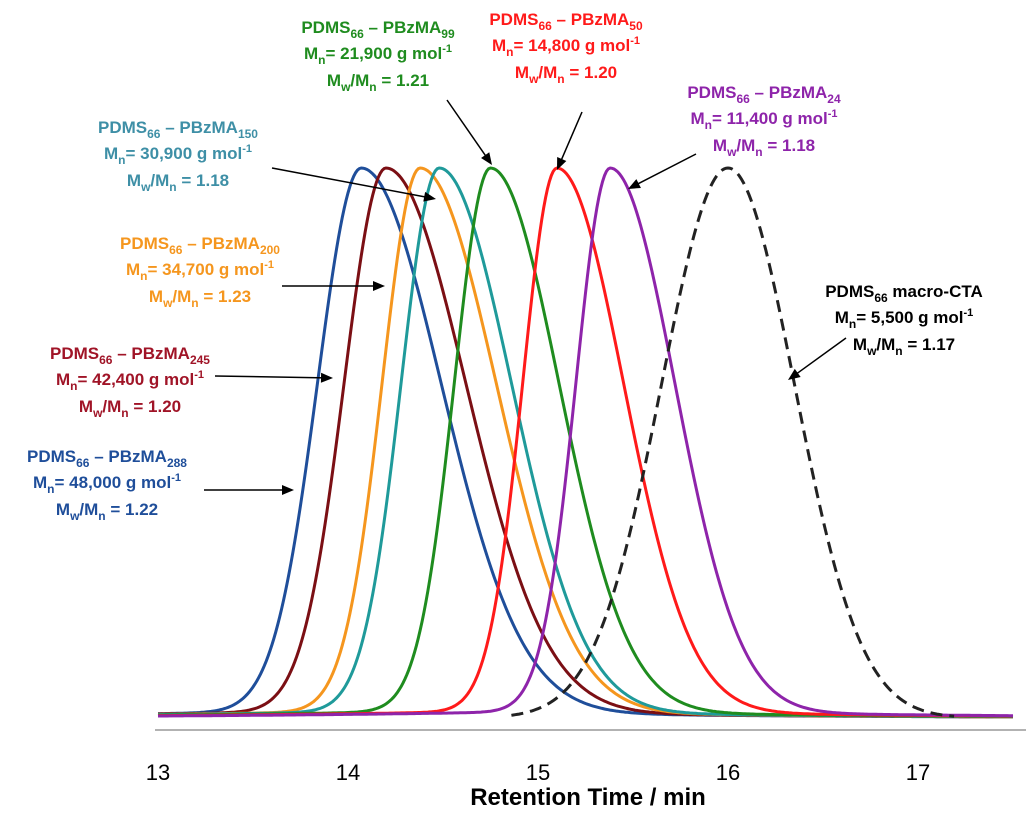 The height and width of the screenshot is (831, 1026). What do you see at coordinates (348, 772) in the screenshot?
I see `x-tick-label-14: 14` at bounding box center [348, 772].